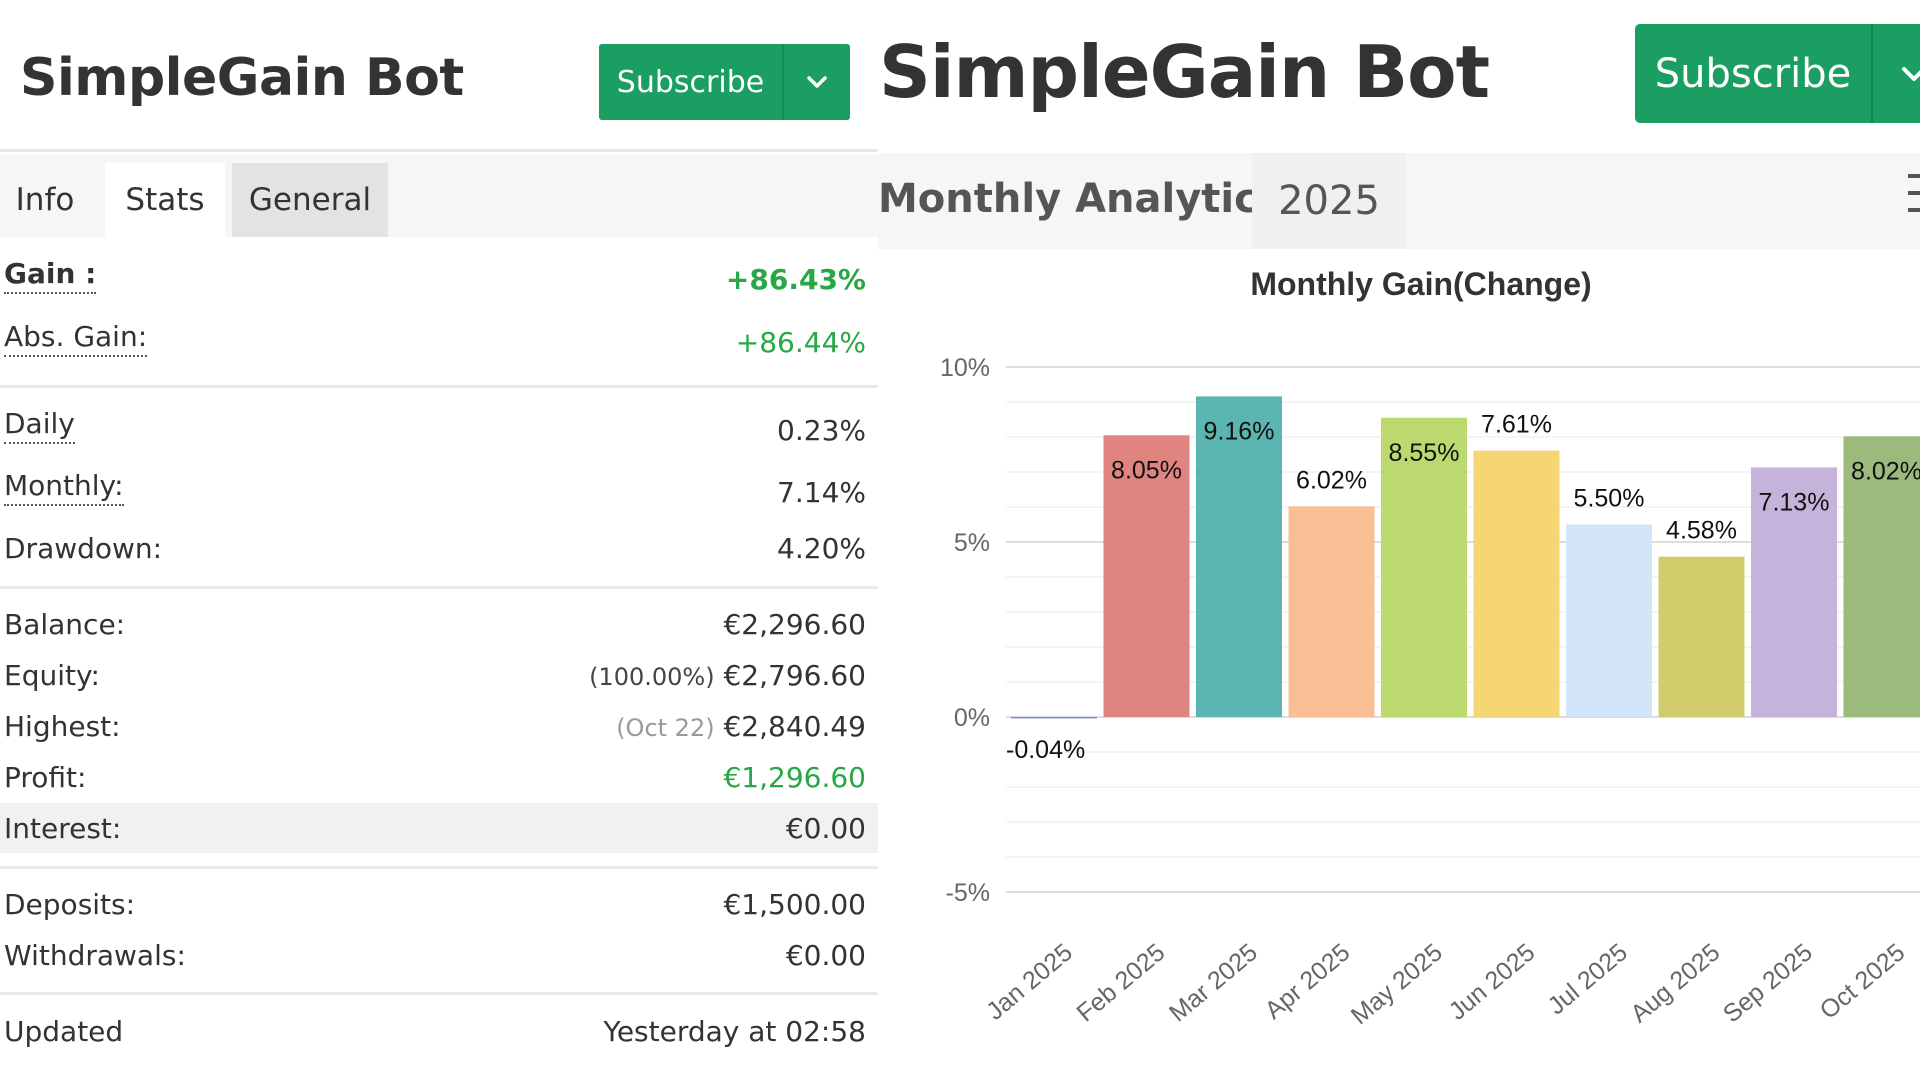  I want to click on monthly-value: 7.14%, so click(821, 492).